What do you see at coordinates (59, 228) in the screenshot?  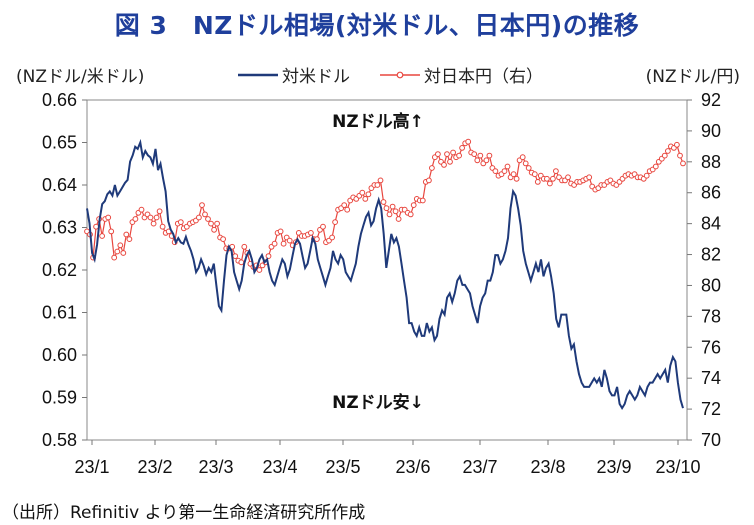 I see `left-tick-label: 0.63` at bounding box center [59, 228].